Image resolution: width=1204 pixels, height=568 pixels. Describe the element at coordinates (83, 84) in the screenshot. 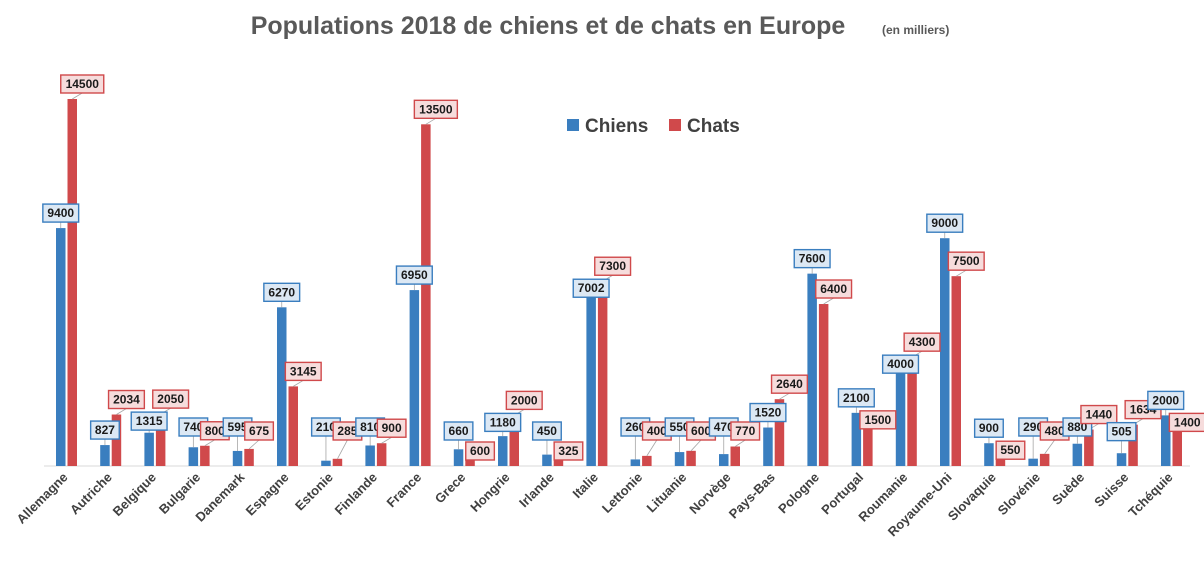

I see `data-label-chats-allemagne: 14500` at that location.